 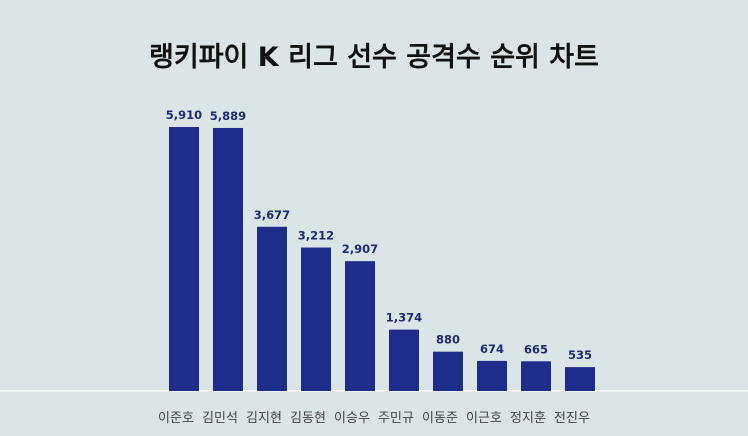 I want to click on bar-value-label-5: 2,907, so click(x=360, y=249).